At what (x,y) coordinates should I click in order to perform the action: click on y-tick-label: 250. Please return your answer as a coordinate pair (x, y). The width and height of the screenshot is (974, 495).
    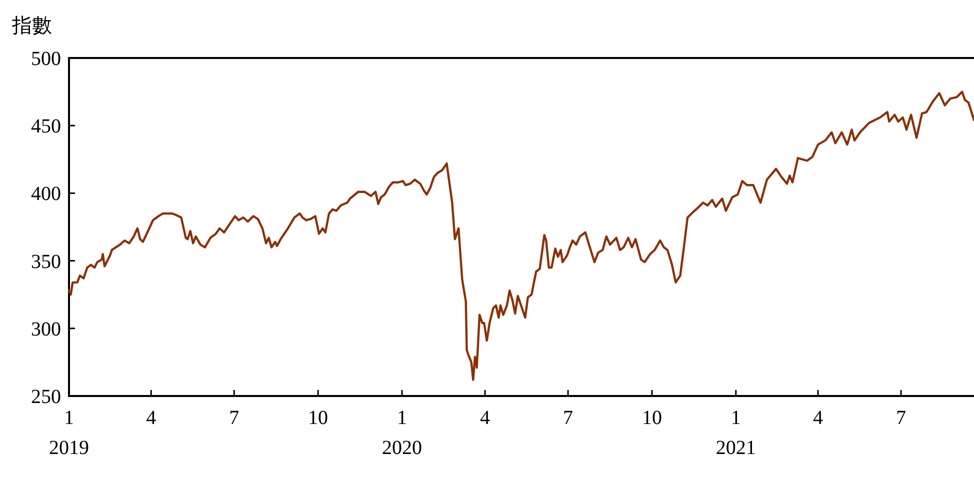
    Looking at the image, I should click on (46, 397).